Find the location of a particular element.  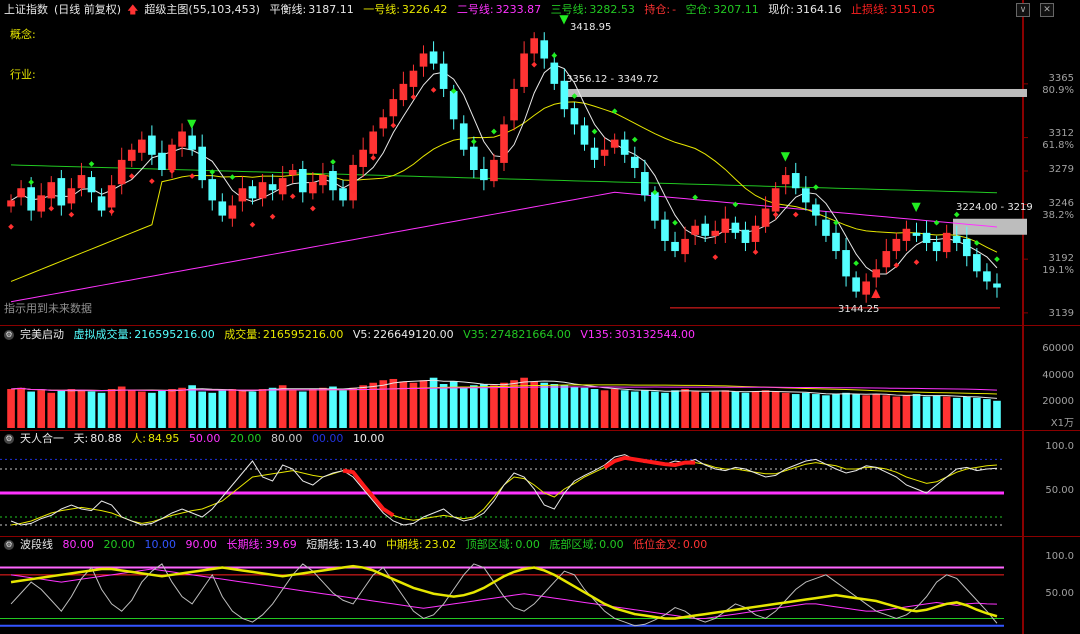

price-label: 现价: is located at coordinates (781, 9).